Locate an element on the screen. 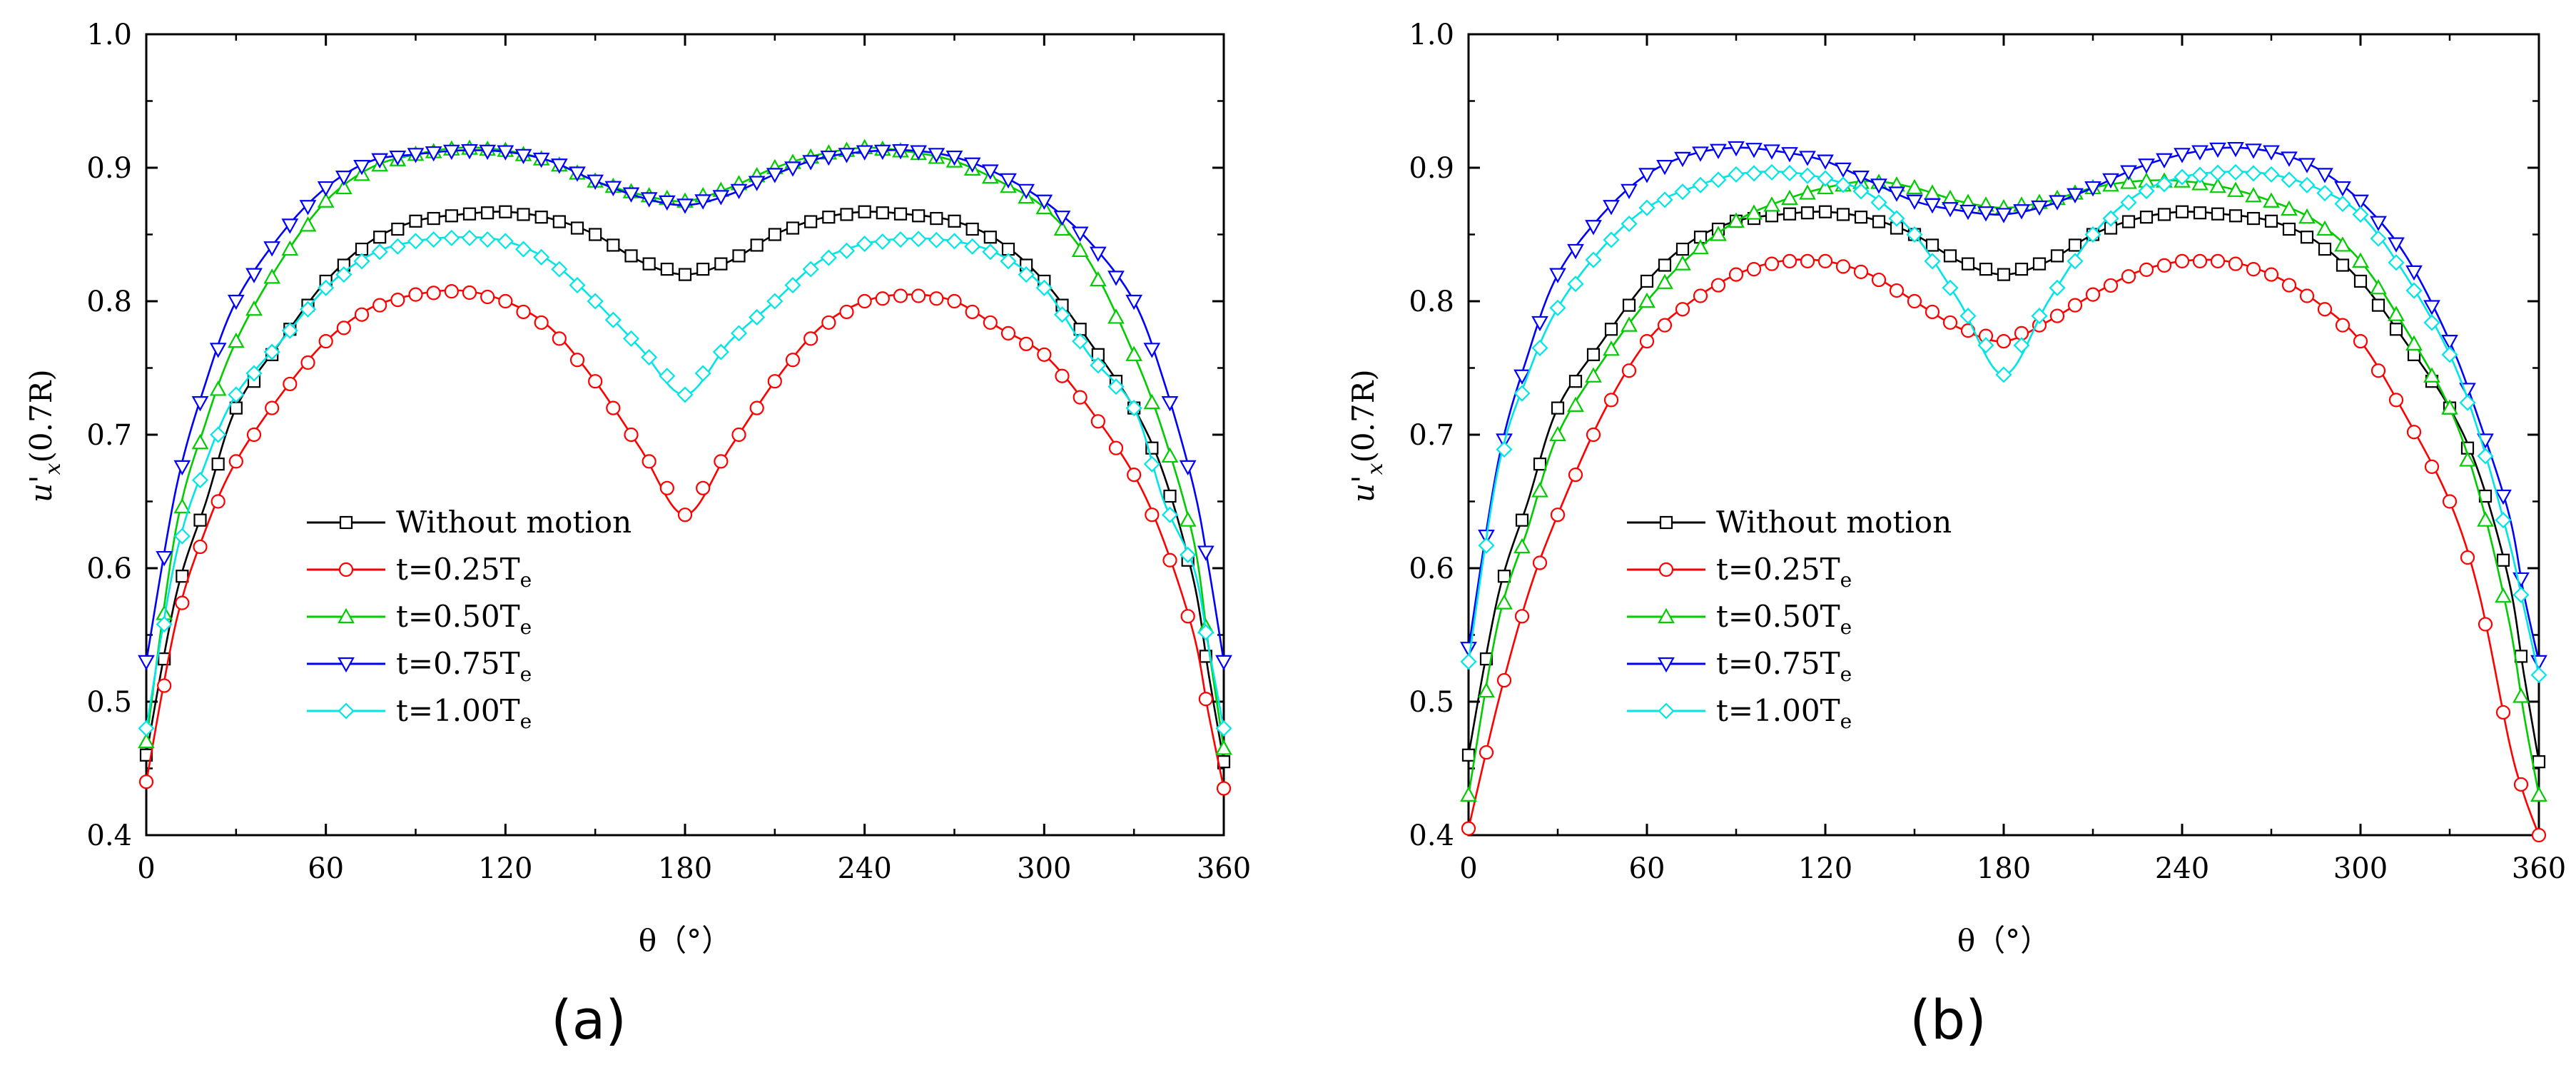 The height and width of the screenshot is (1070, 2576). legend-marker is located at coordinates (1666, 522).